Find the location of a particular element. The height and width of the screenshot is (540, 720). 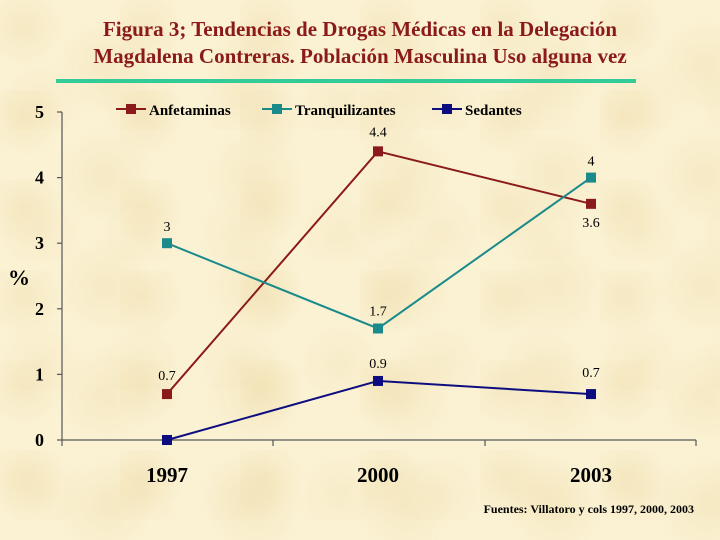

series-line-sedantes is located at coordinates (379, 410).